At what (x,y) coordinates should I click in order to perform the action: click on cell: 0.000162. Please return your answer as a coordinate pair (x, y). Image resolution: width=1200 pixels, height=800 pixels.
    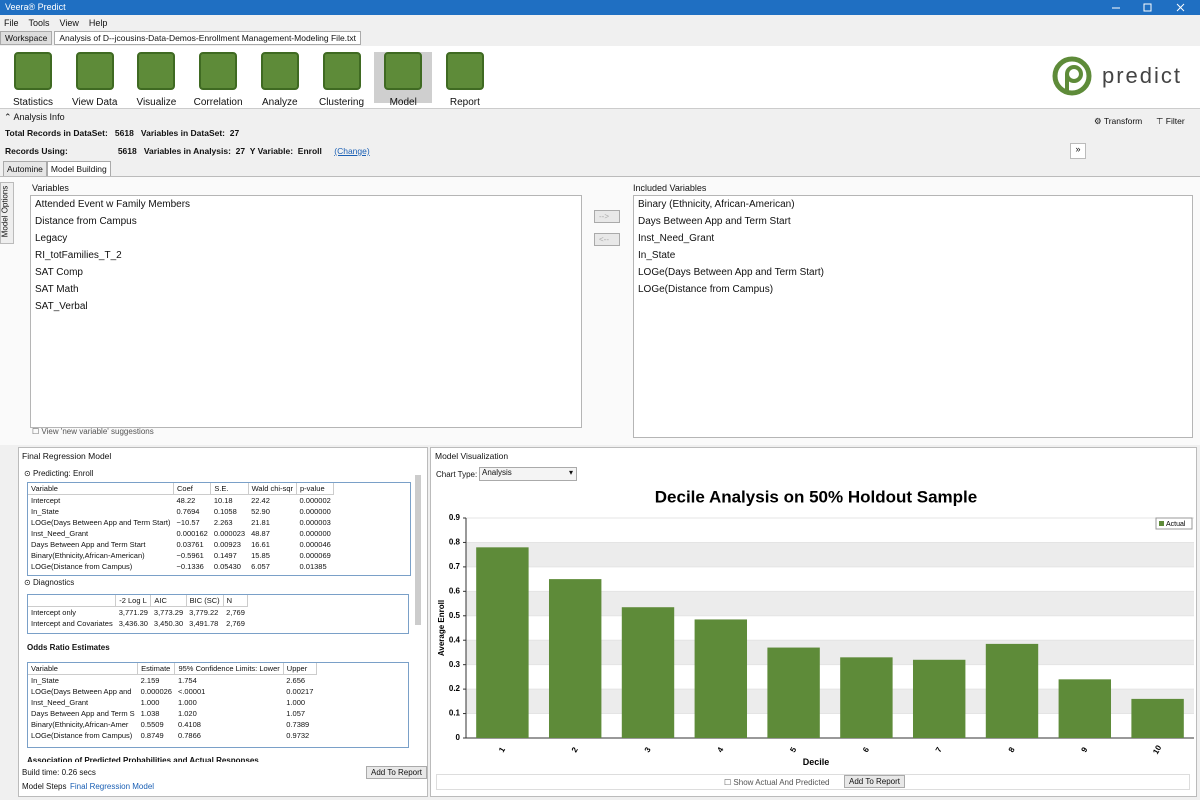
    Looking at the image, I should click on (192, 533).